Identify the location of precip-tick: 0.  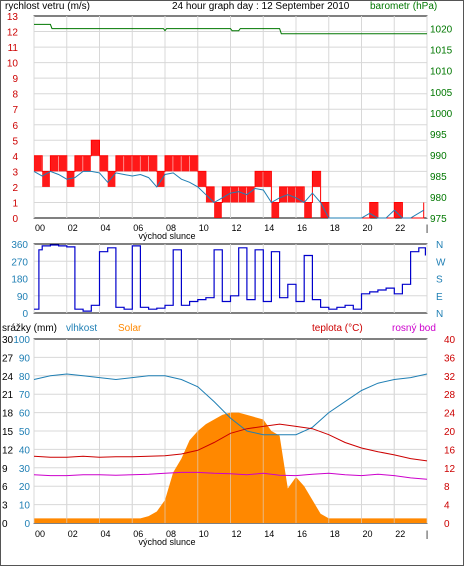
(5, 524).